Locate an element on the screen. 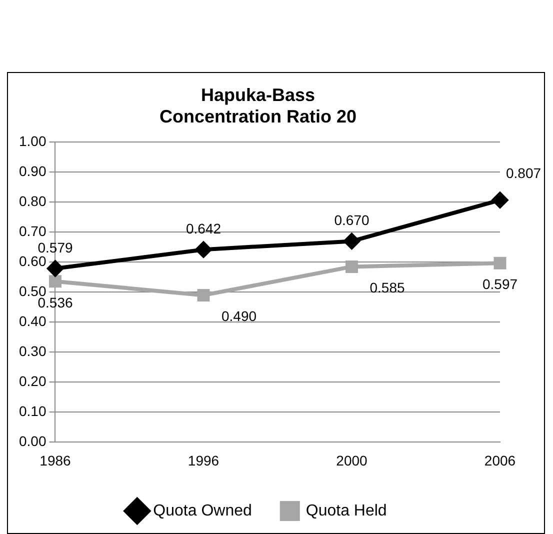  x-tick-label: 1996 is located at coordinates (204, 460).